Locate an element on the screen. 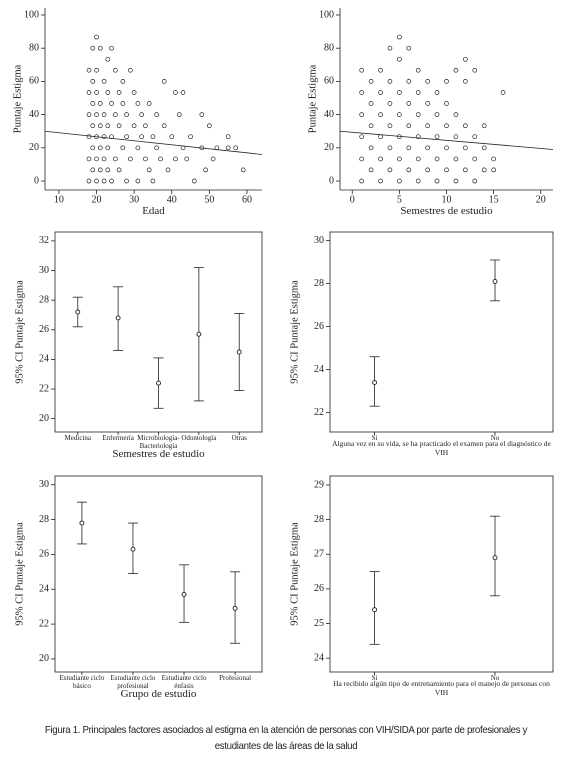 The width and height of the screenshot is (572, 761). y-tick-label: 0 is located at coordinates (36, 180).